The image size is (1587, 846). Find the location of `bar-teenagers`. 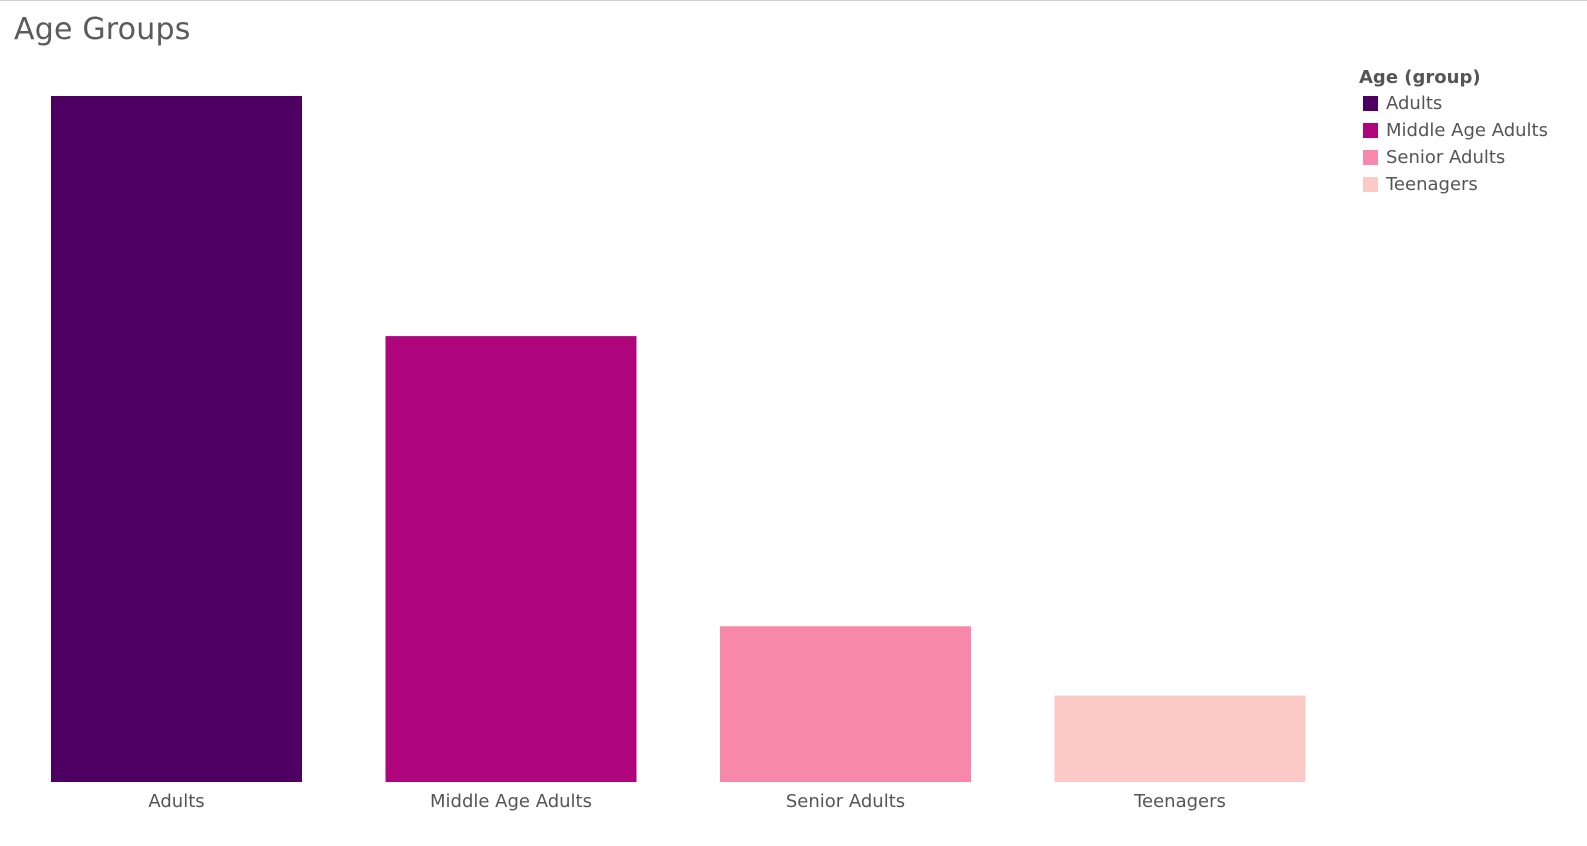

bar-teenagers is located at coordinates (1180, 738).